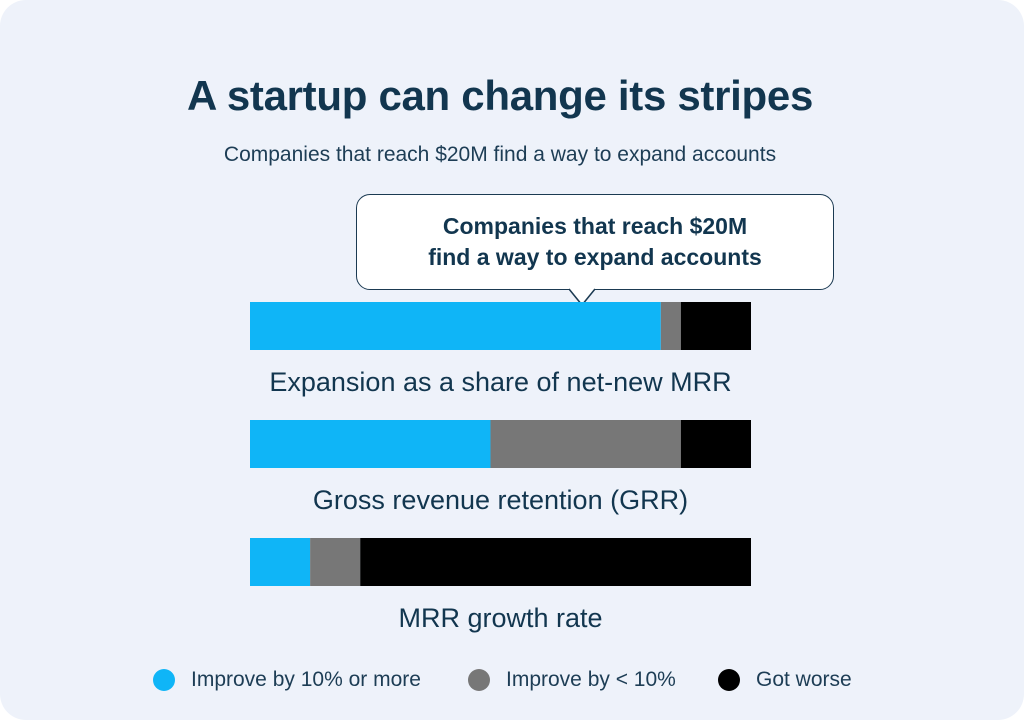 This screenshot has width=1024, height=720. Describe the element at coordinates (164, 680) in the screenshot. I see `legend-swatch-improve-10-plus` at that location.